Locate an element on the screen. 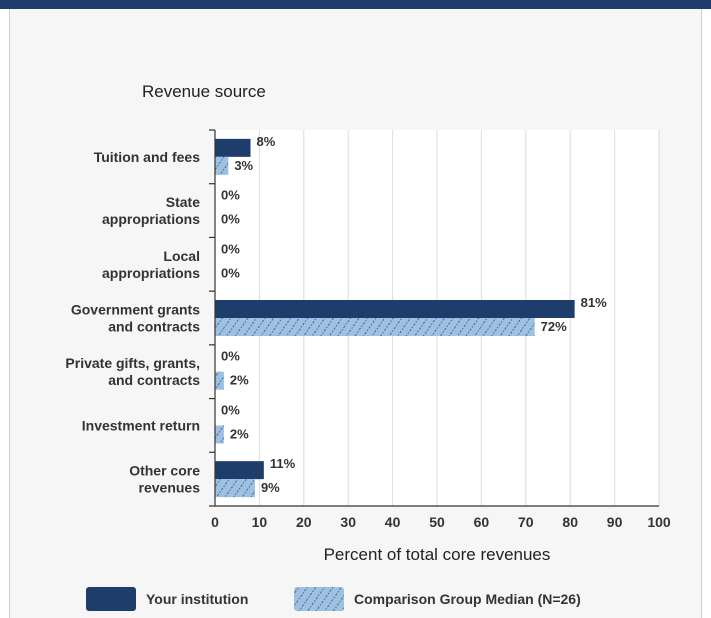  tick-labels: 0 10 20 30 40 50 60 70 80 90 100 is located at coordinates (441, 522).